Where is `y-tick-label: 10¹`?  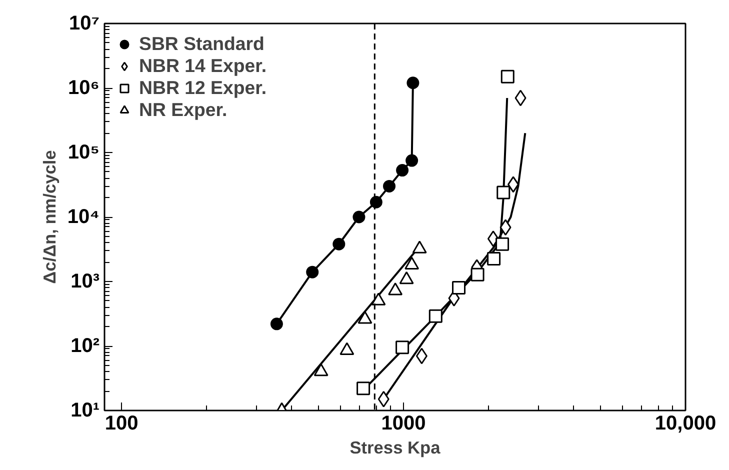 y-tick-label: 10¹ is located at coordinates (85, 411).